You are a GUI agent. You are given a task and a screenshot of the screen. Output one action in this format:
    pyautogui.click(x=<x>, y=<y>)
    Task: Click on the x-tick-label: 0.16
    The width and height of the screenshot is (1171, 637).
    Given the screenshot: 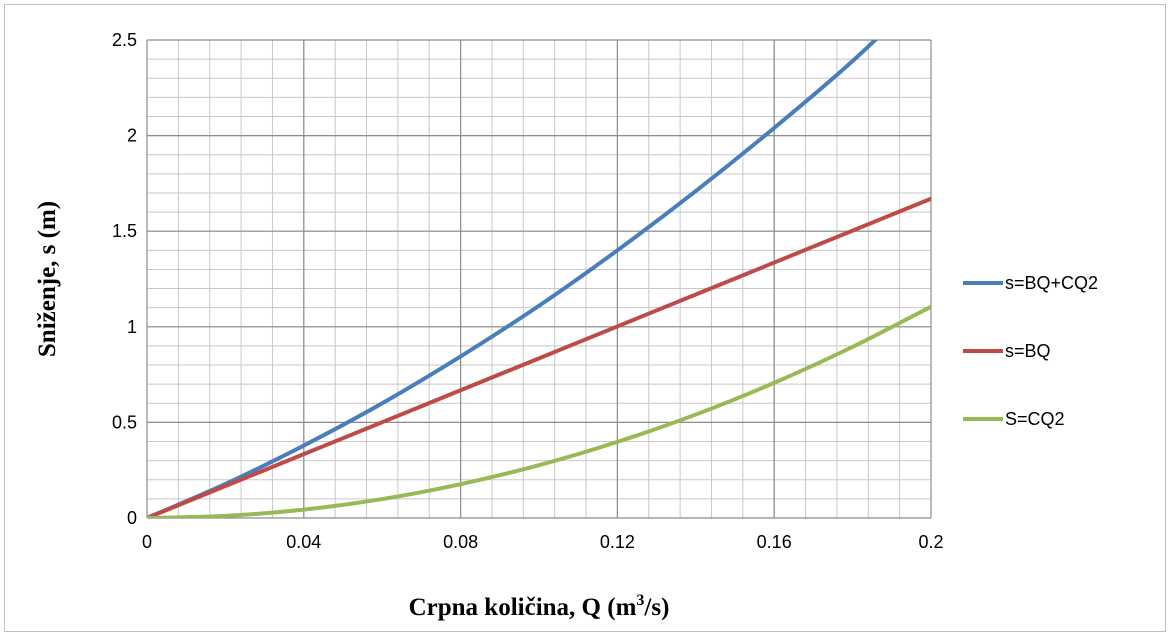 What is the action you would take?
    pyautogui.click(x=774, y=542)
    